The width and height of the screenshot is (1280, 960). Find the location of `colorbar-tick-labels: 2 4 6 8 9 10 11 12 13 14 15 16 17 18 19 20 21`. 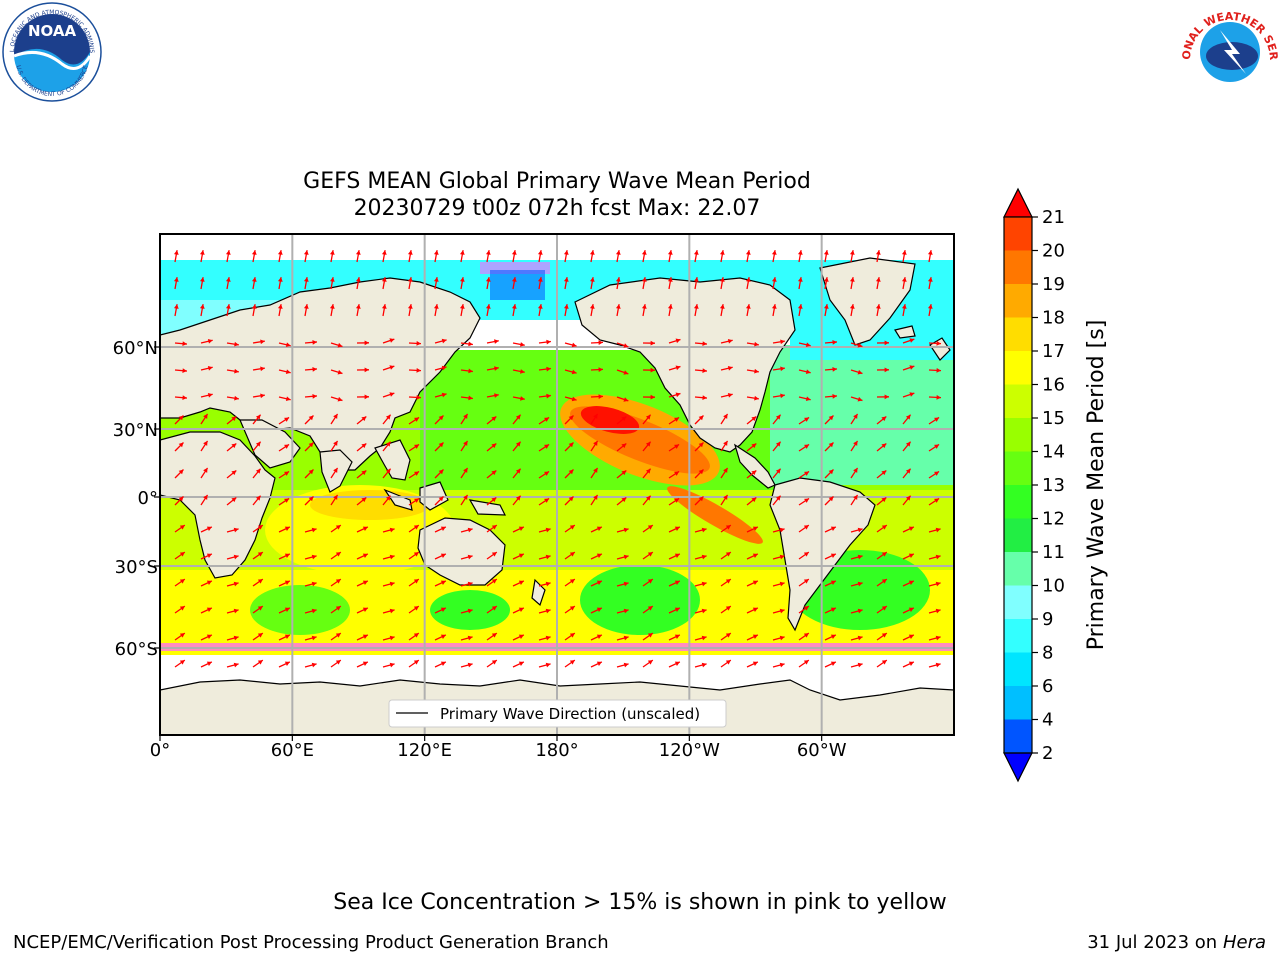

colorbar-tick-labels: 2 4 6 8 9 10 11 12 13 14 15 16 17 18 19 20 21 is located at coordinates (1048, 485).